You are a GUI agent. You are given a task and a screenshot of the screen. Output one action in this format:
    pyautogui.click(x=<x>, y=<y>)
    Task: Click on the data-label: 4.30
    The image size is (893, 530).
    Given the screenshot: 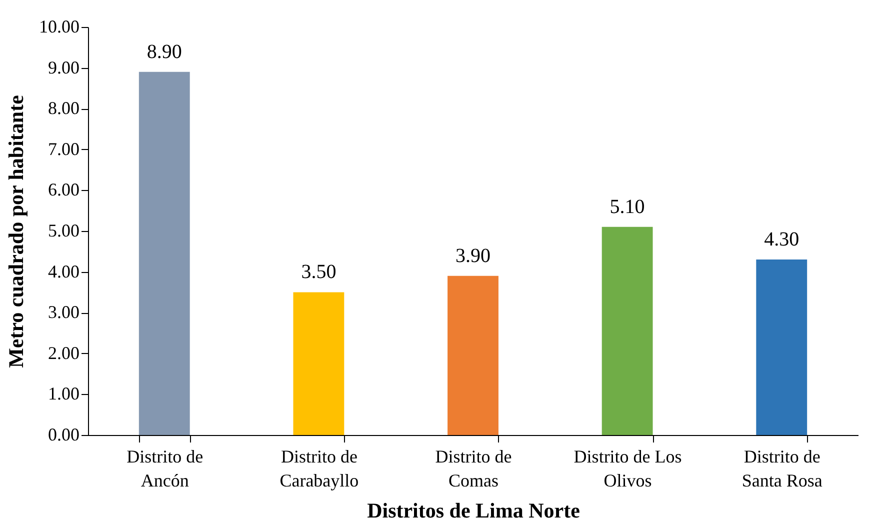 What is the action you would take?
    pyautogui.click(x=782, y=239)
    